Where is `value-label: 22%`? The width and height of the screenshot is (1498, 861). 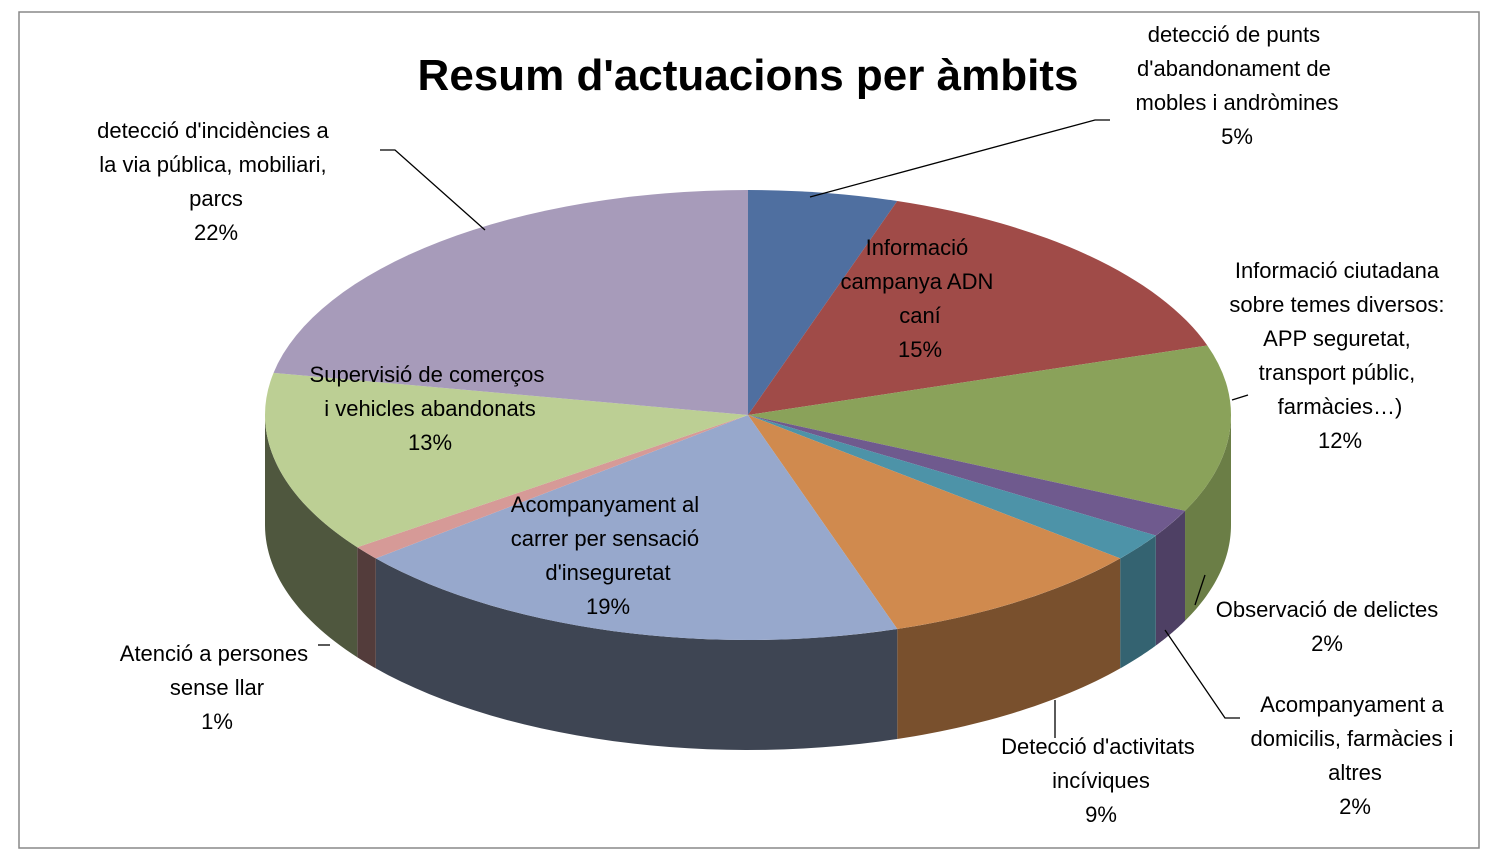
value-label: 22% is located at coordinates (216, 232).